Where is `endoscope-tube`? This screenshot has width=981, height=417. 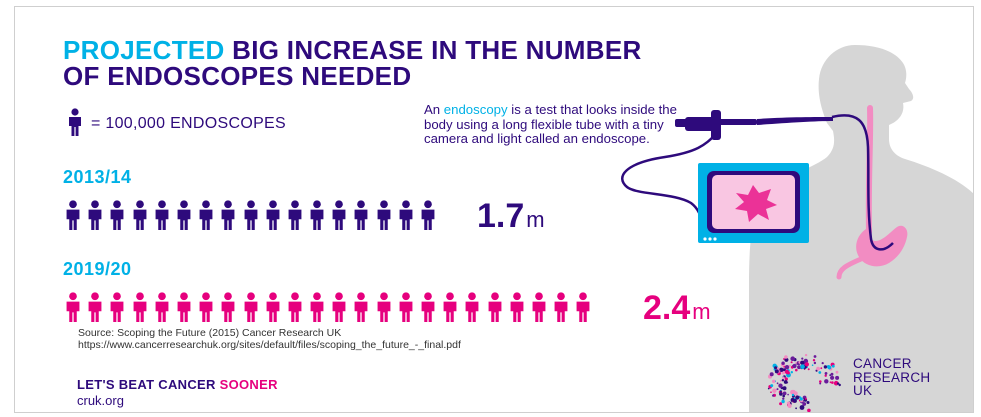 endoscope-tube is located at coordinates (862, 182).